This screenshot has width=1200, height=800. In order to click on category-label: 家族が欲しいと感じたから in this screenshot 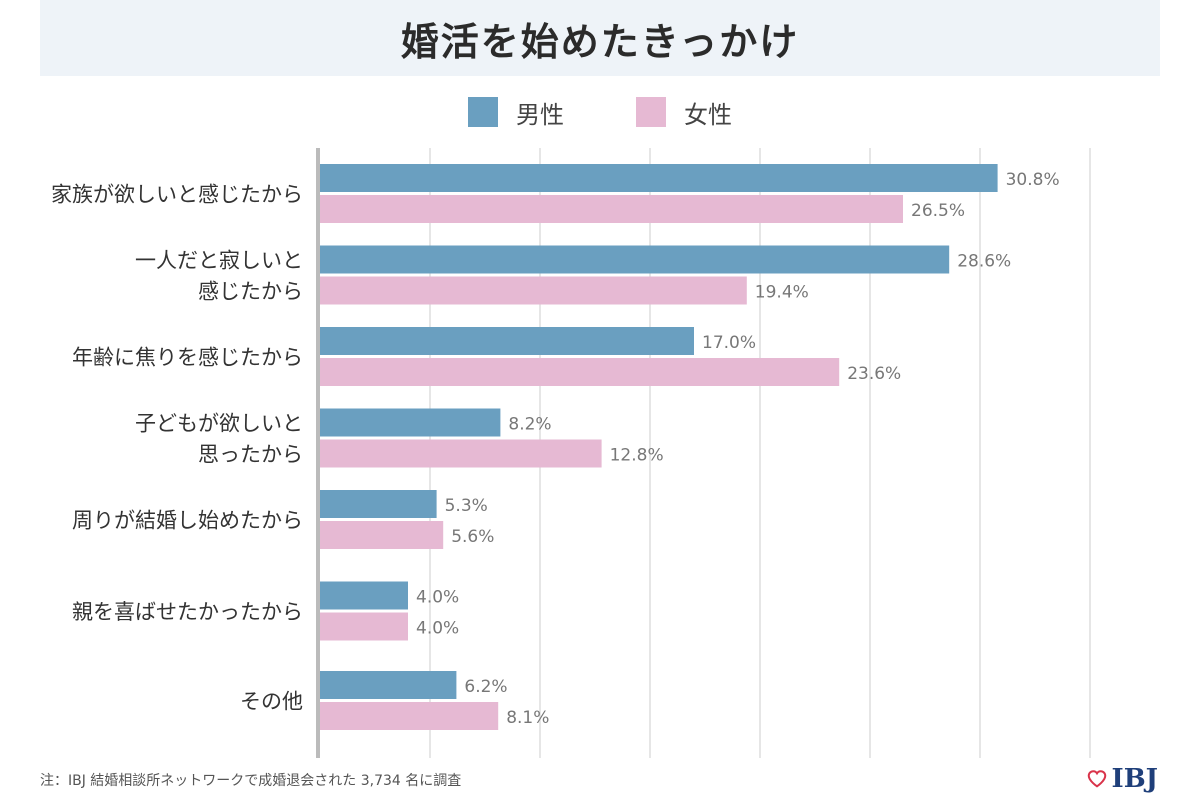, I will do `click(177, 195)`.